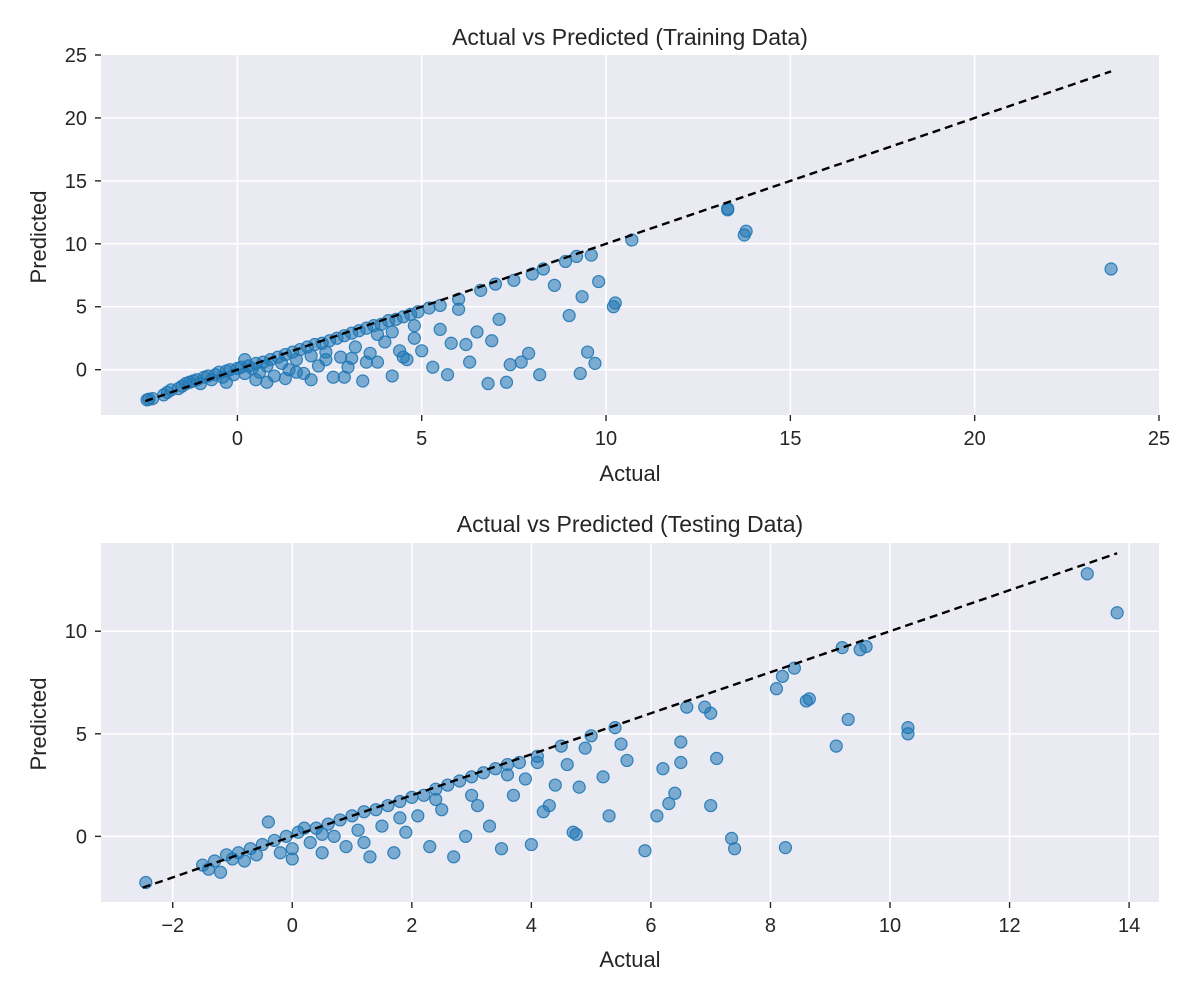  What do you see at coordinates (531, 926) in the screenshot?
I see `x-tick-label: 4` at bounding box center [531, 926].